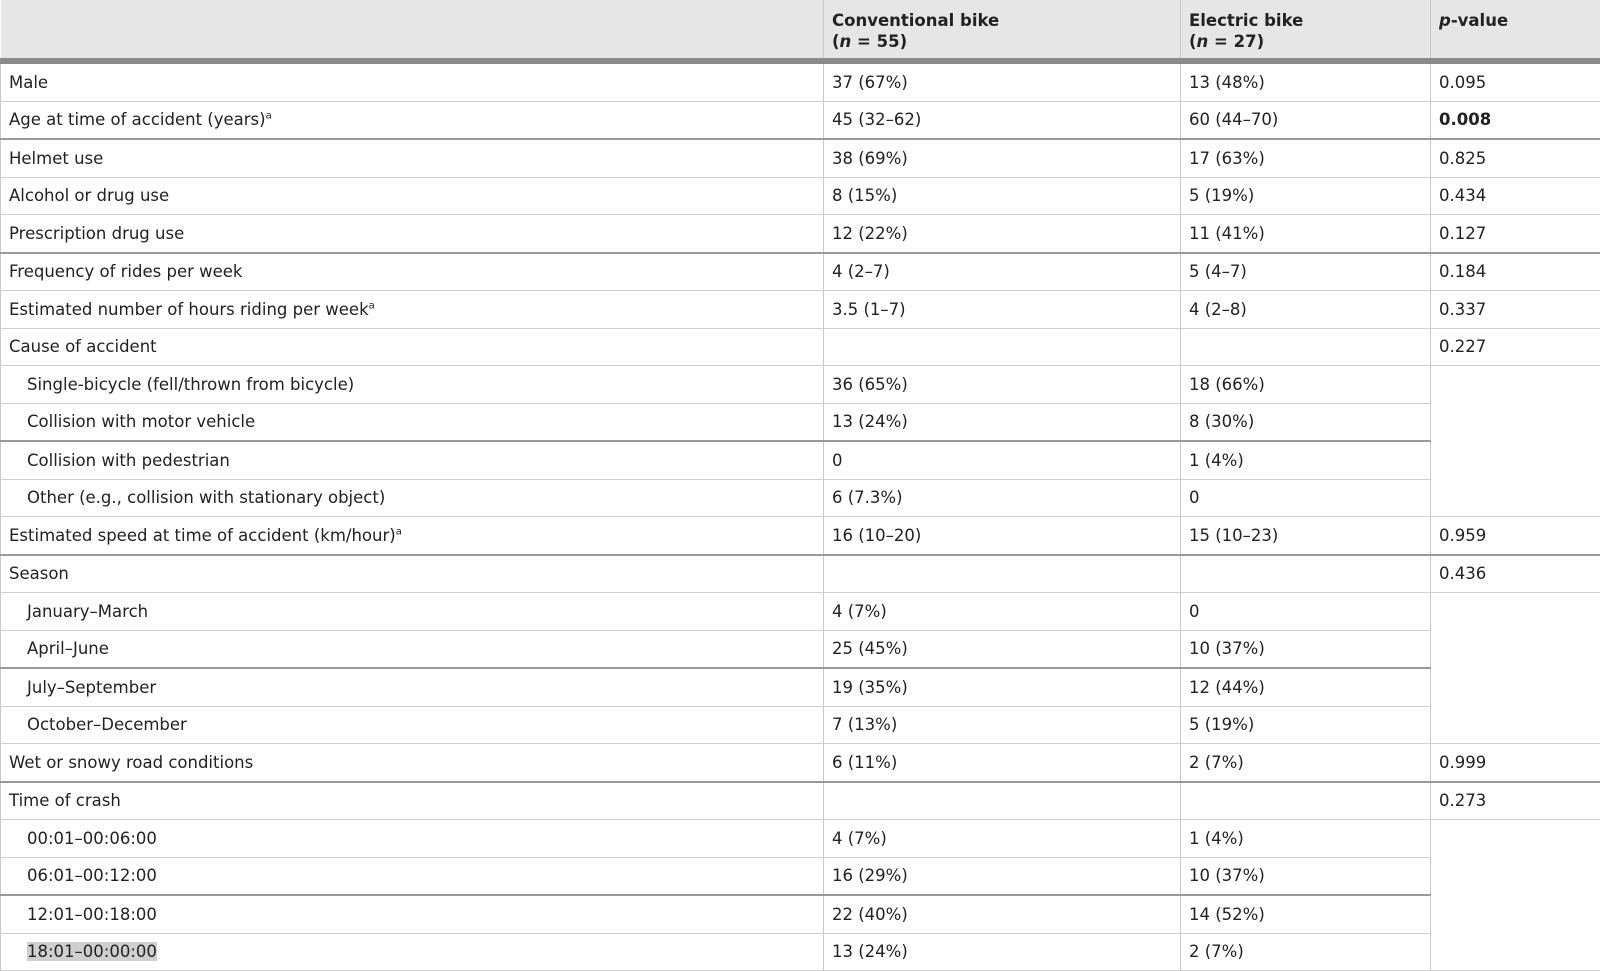  Describe the element at coordinates (1002, 422) in the screenshot. I see `conventional-value: 13 (24%)` at that location.